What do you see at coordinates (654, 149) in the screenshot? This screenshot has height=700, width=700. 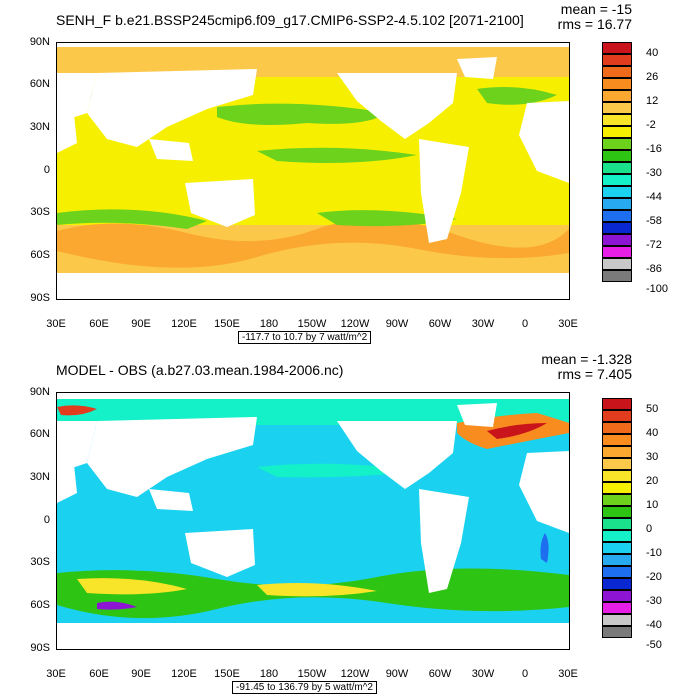 I see `colorbar-label: -16` at bounding box center [654, 149].